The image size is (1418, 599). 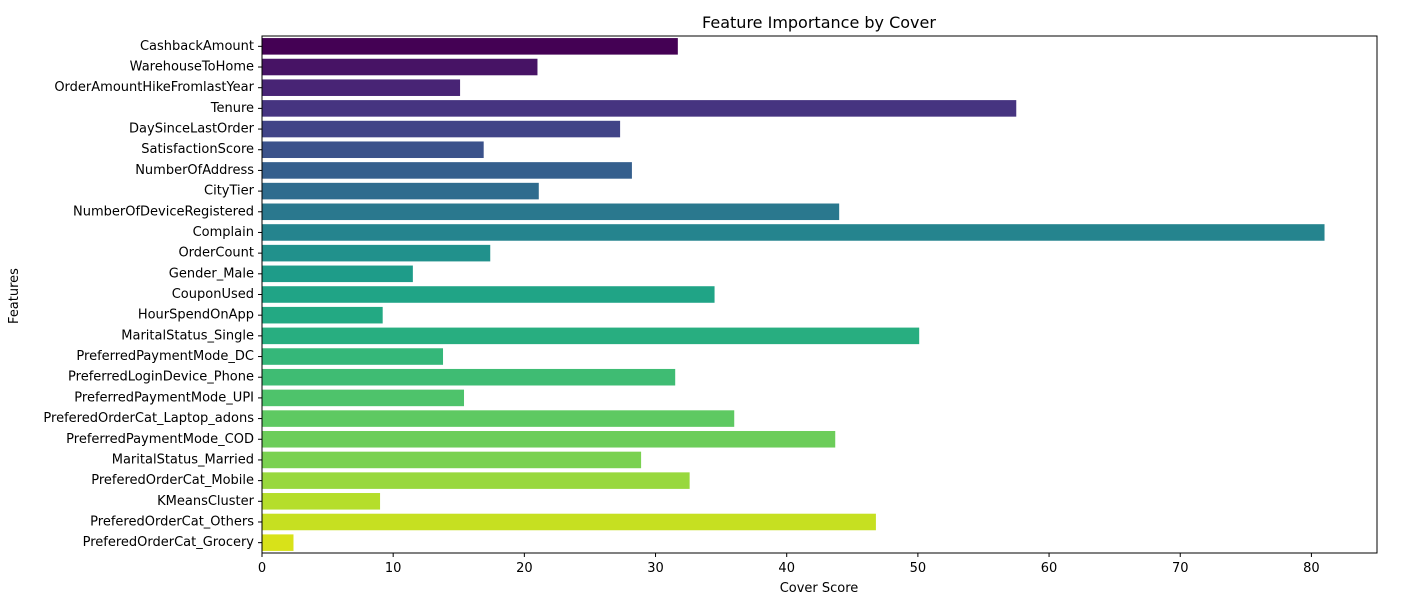 I want to click on x-axis-ticks: 0 10 20 30 40 50 60 70 80, so click(x=789, y=564).